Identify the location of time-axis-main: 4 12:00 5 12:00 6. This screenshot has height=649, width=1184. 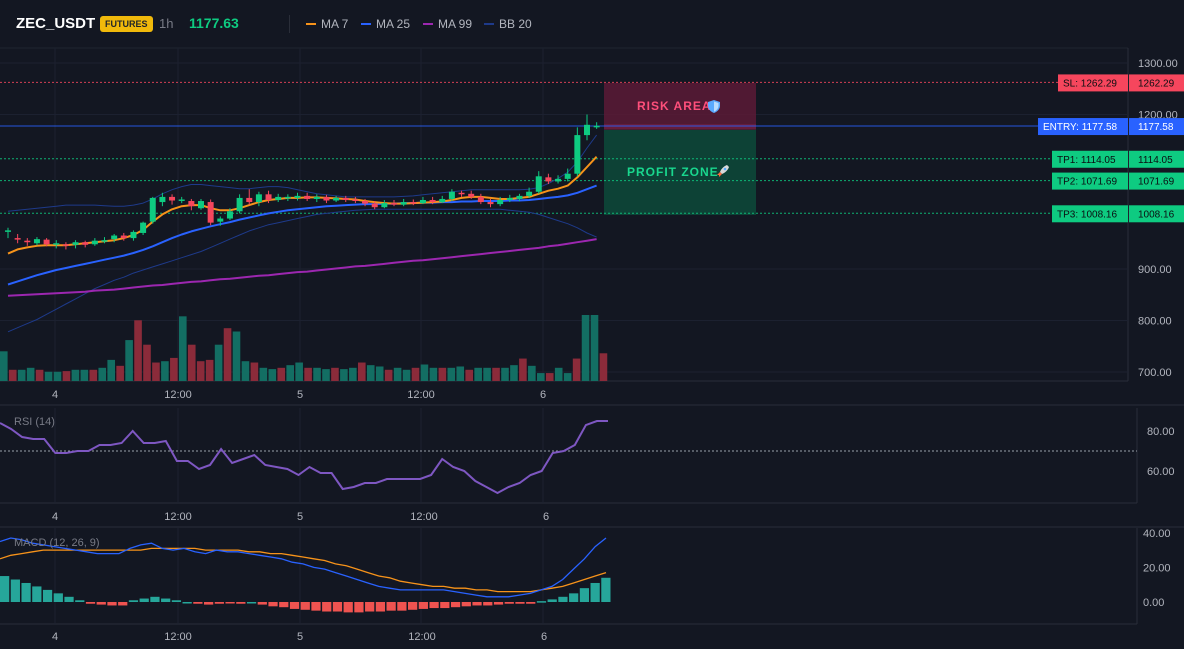
(299, 395).